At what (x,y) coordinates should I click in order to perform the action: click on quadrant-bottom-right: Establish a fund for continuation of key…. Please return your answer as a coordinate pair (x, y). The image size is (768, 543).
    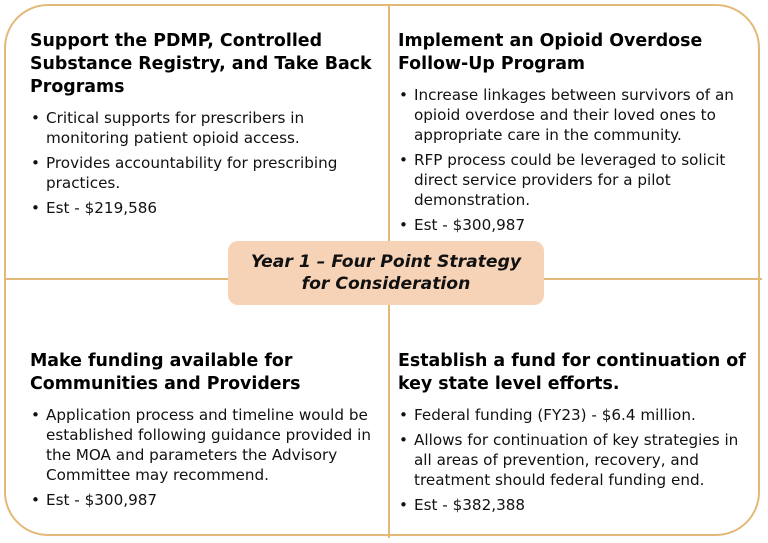
    Looking at the image, I should click on (574, 435).